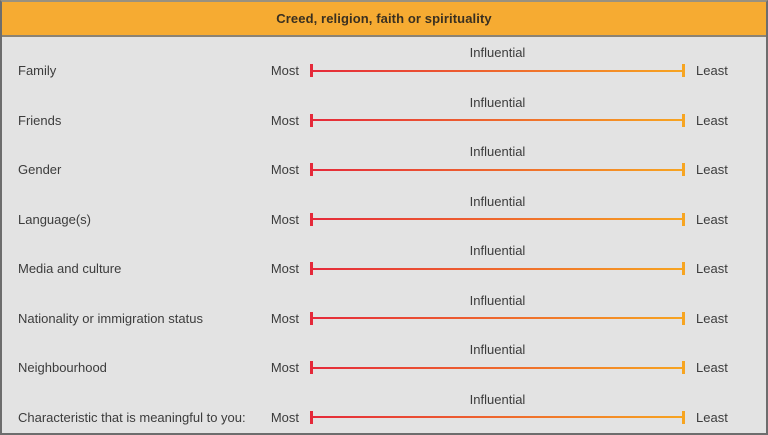  What do you see at coordinates (384, 211) in the screenshot?
I see `influence-row-languages: Influential Language(s) Most Least` at bounding box center [384, 211].